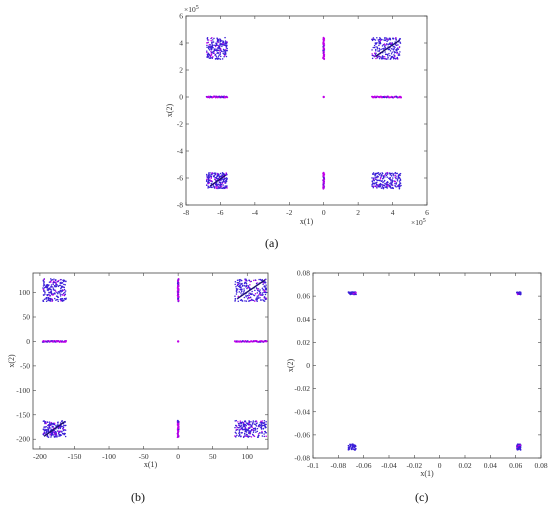 The width and height of the screenshot is (550, 505). I want to click on x-axis-label: x(1), so click(151, 464).